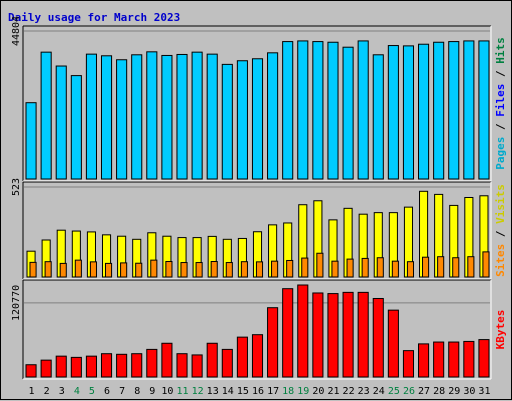 The height and width of the screenshot is (401, 512). What do you see at coordinates (500, 100) in the screenshot?
I see `legend-part: Files` at bounding box center [500, 100].